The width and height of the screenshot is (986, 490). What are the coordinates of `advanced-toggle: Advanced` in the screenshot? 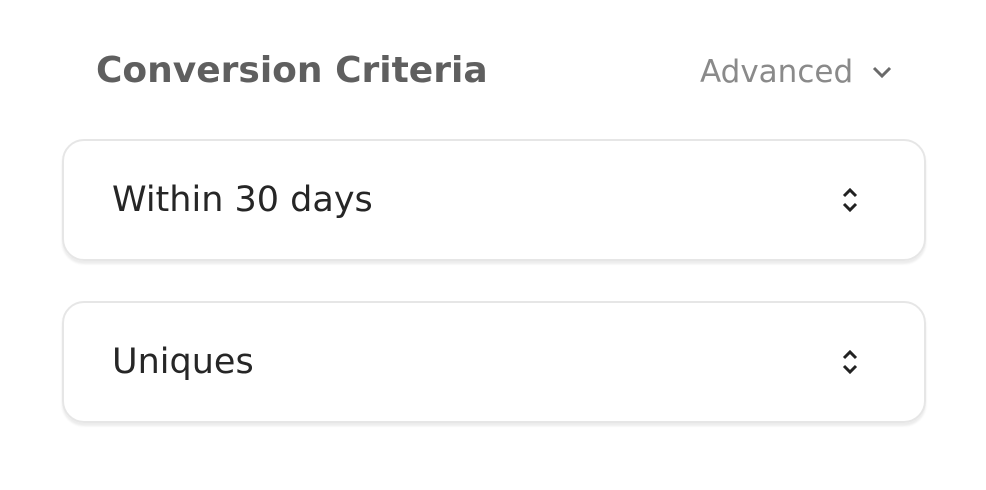 It's located at (796, 72).